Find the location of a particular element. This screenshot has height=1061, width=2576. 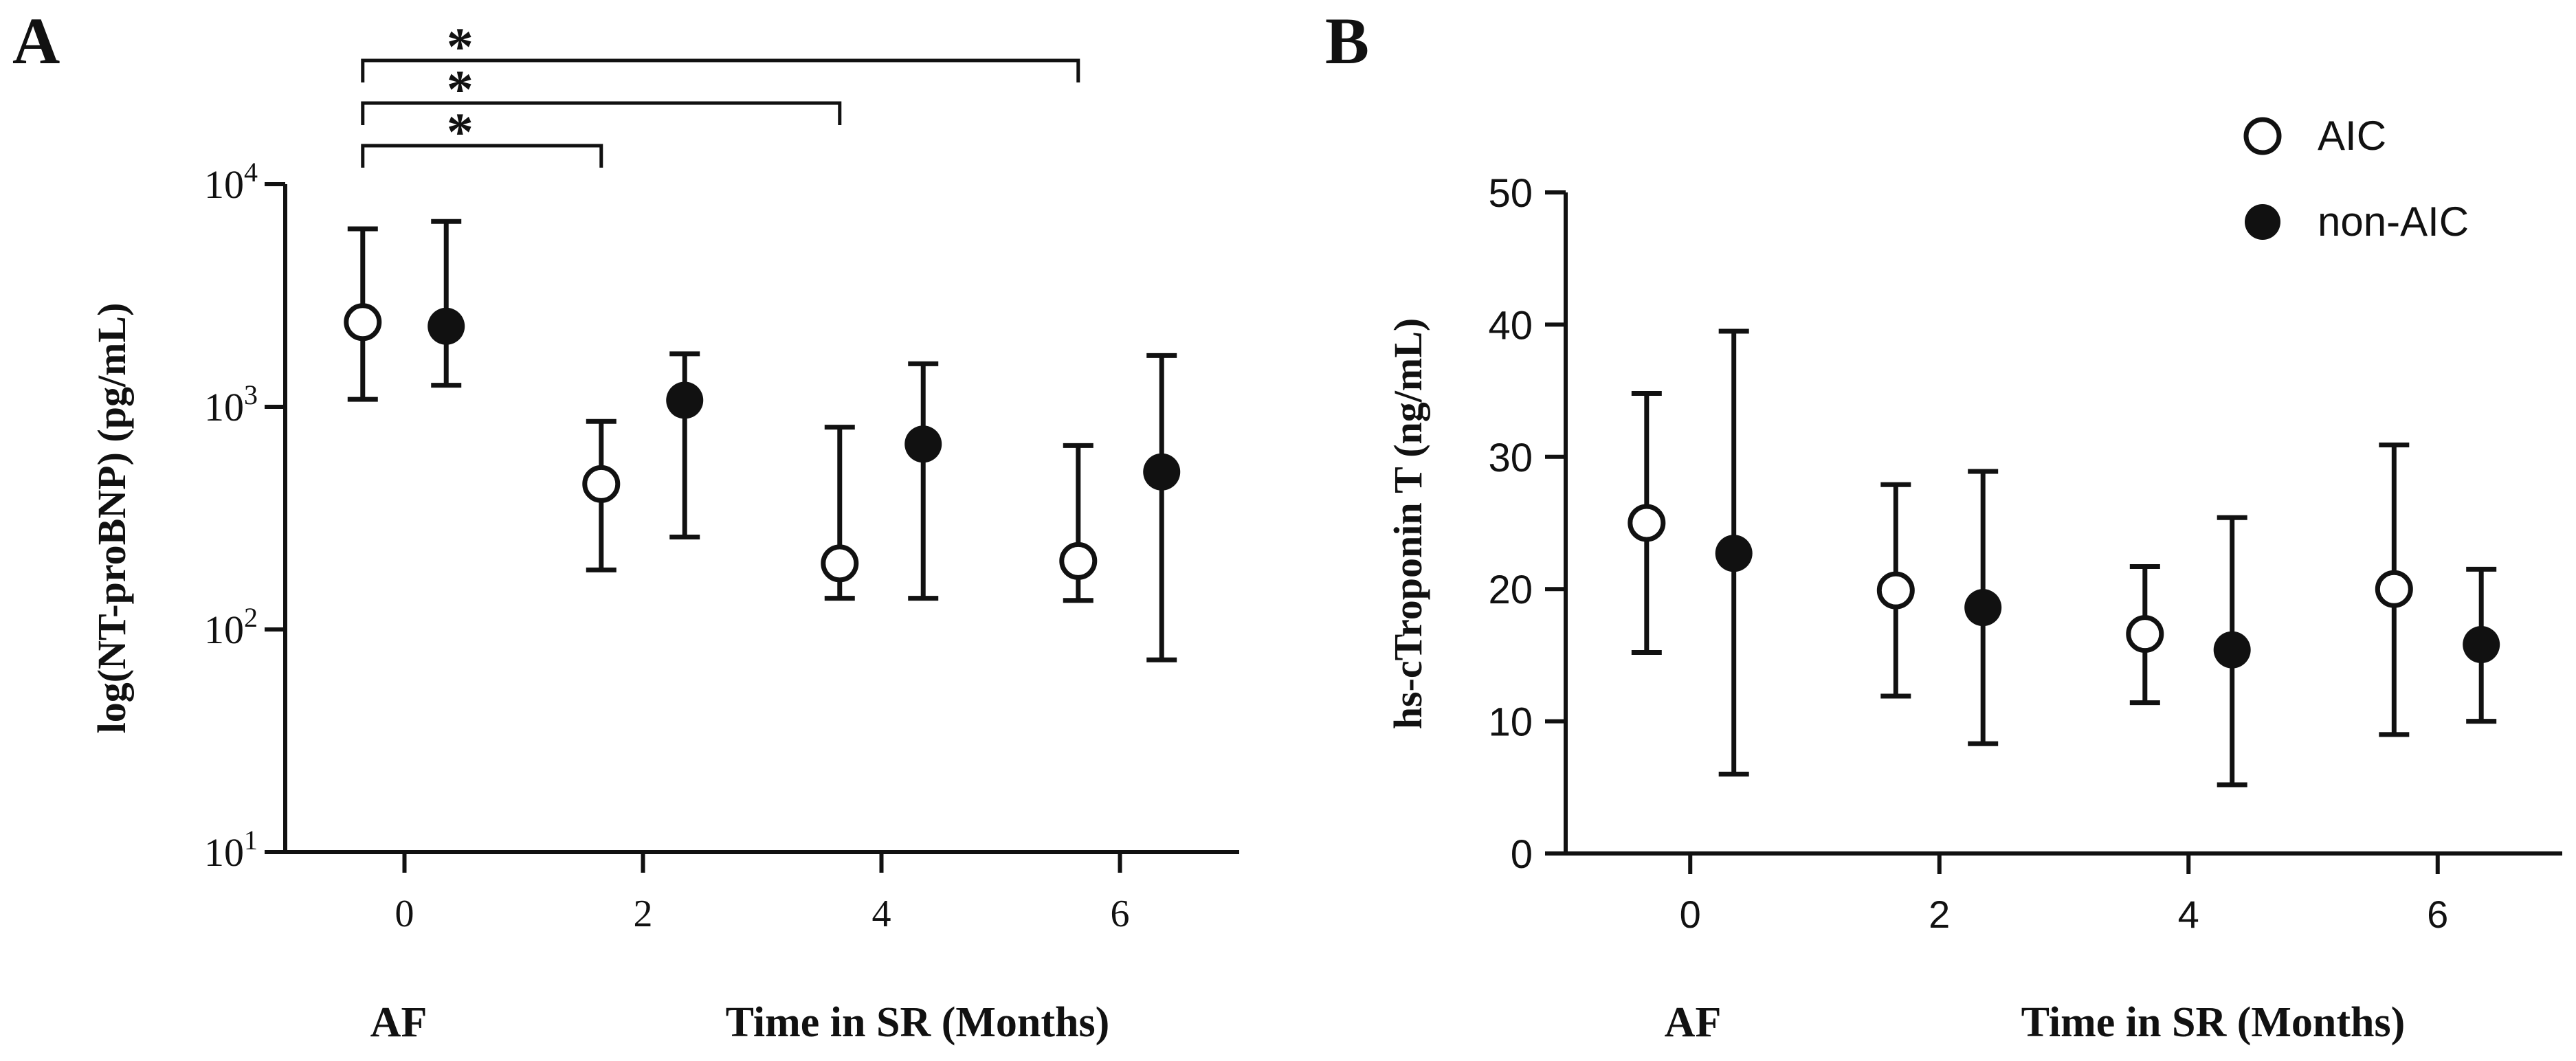

a-y-tick-label: 10³ is located at coordinates (231, 404).